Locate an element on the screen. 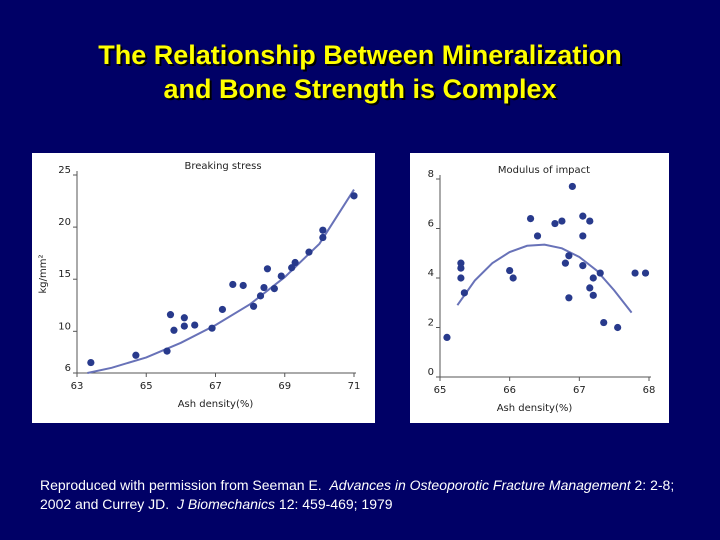 The image size is (720, 540). y-tick-label: 4 is located at coordinates (431, 273).